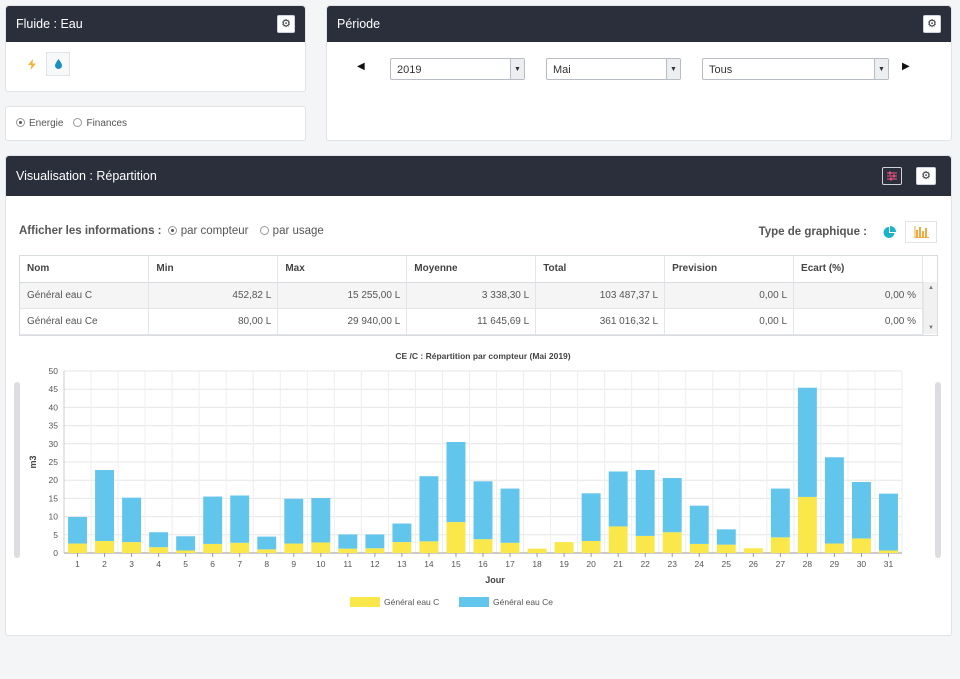 The width and height of the screenshot is (960, 679). What do you see at coordinates (347, 564) in the screenshot?
I see `x-tick-label: 11` at bounding box center [347, 564].